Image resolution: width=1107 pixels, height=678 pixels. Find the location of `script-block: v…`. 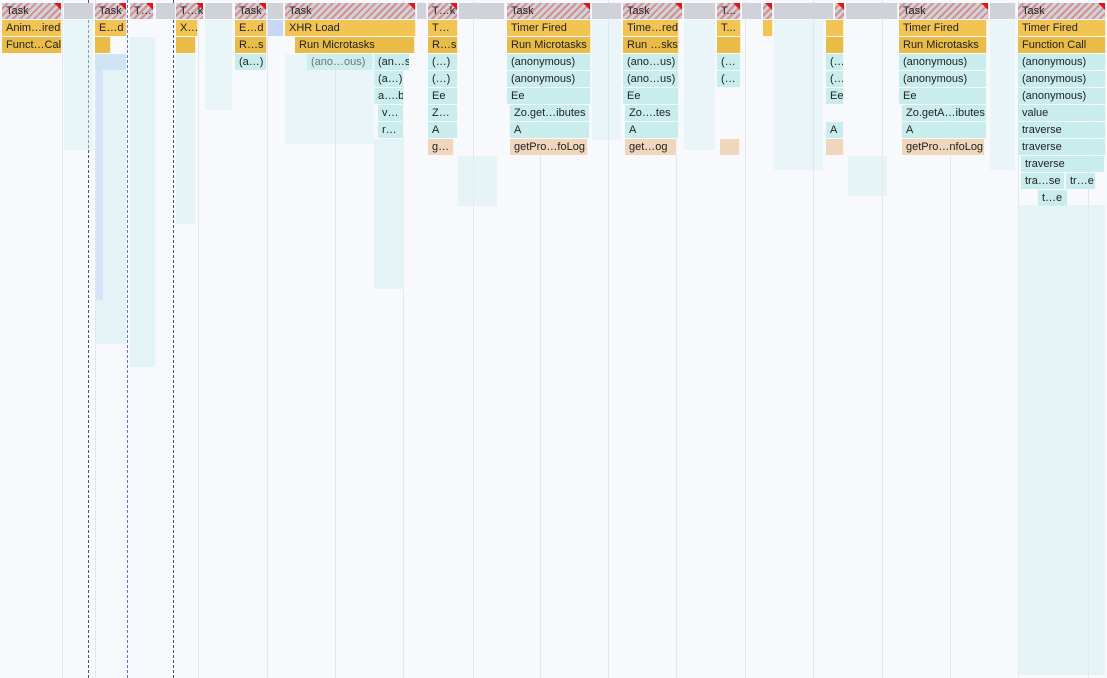

script-block: v… is located at coordinates (391, 113).